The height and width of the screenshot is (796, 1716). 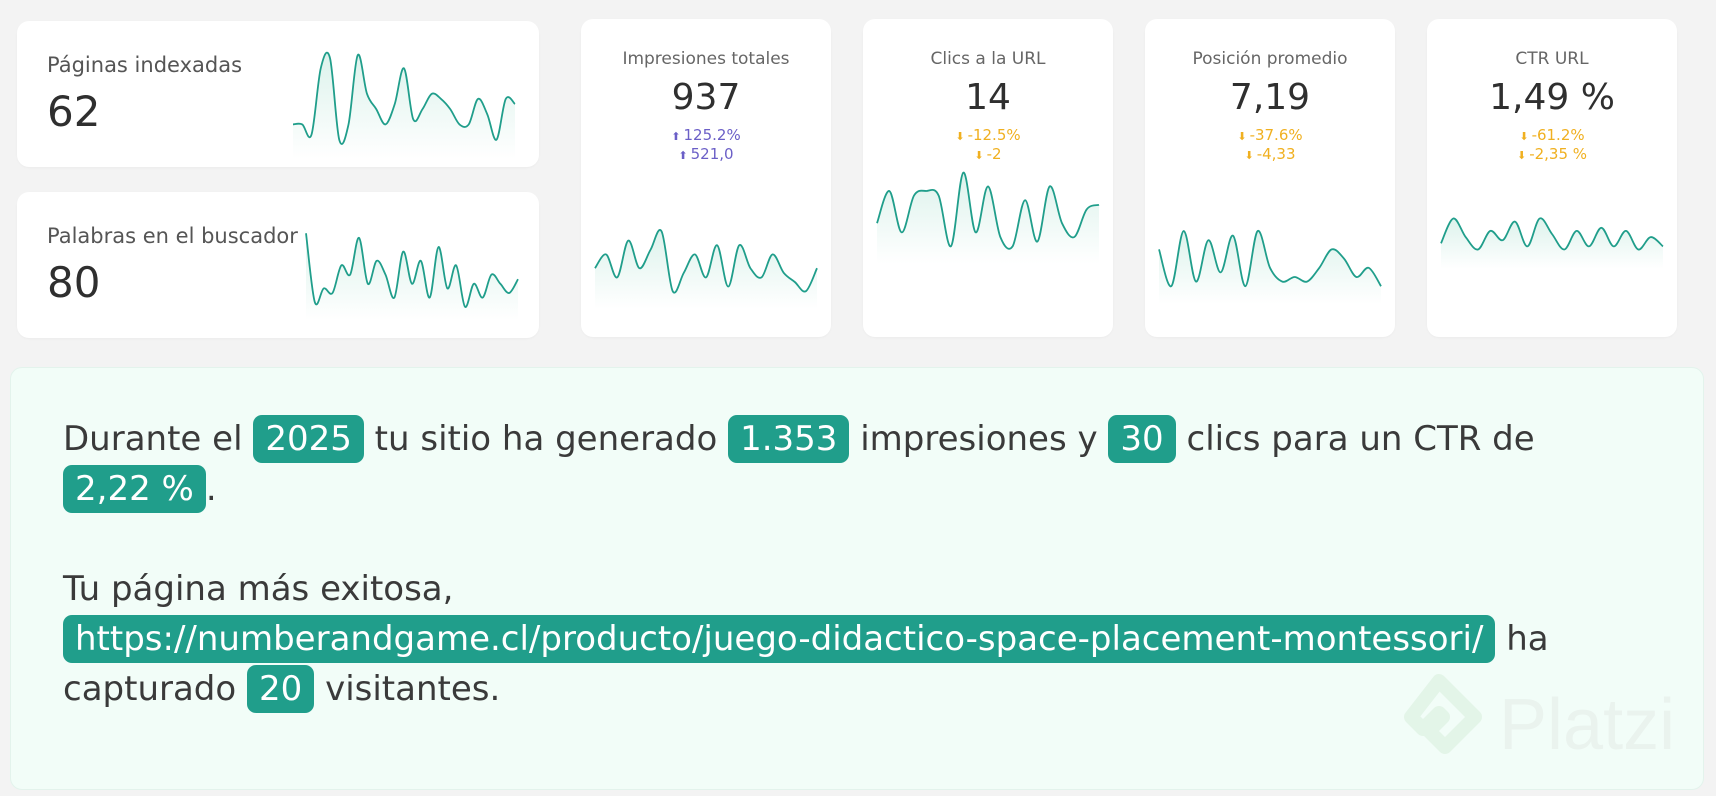 What do you see at coordinates (1142, 439) in the screenshot?
I see `clicks-badge: 30` at bounding box center [1142, 439].